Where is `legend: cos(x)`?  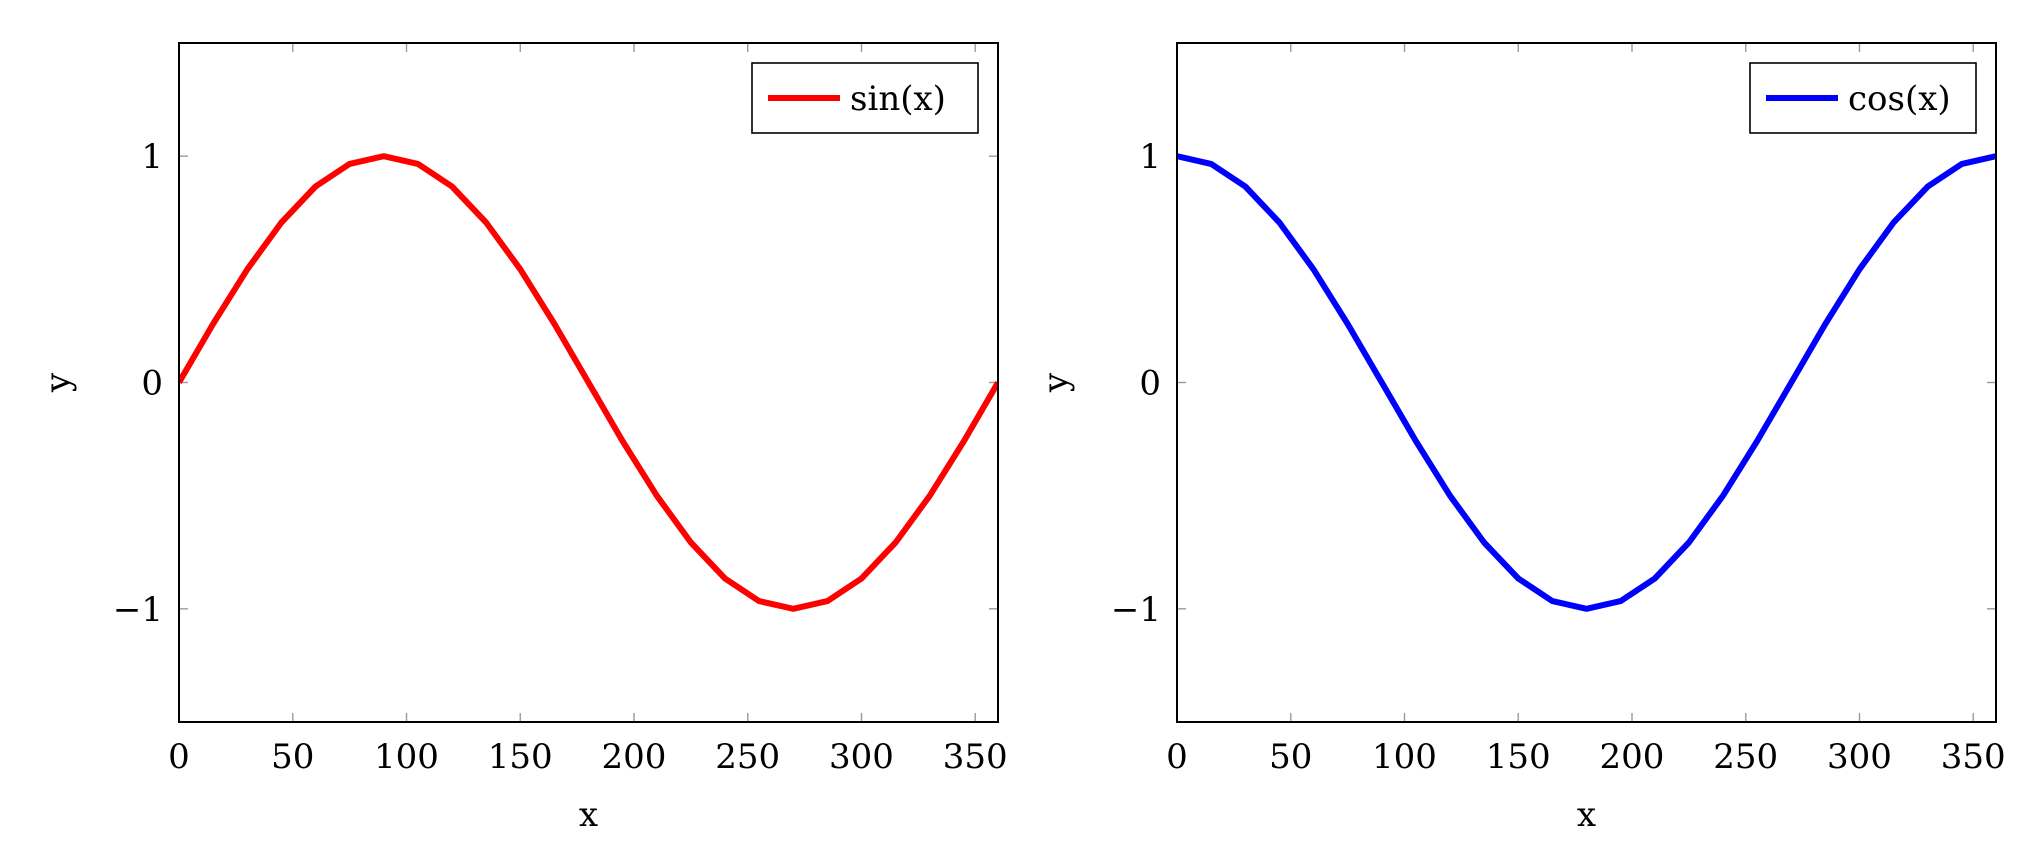
legend: cos(x) is located at coordinates (1863, 98).